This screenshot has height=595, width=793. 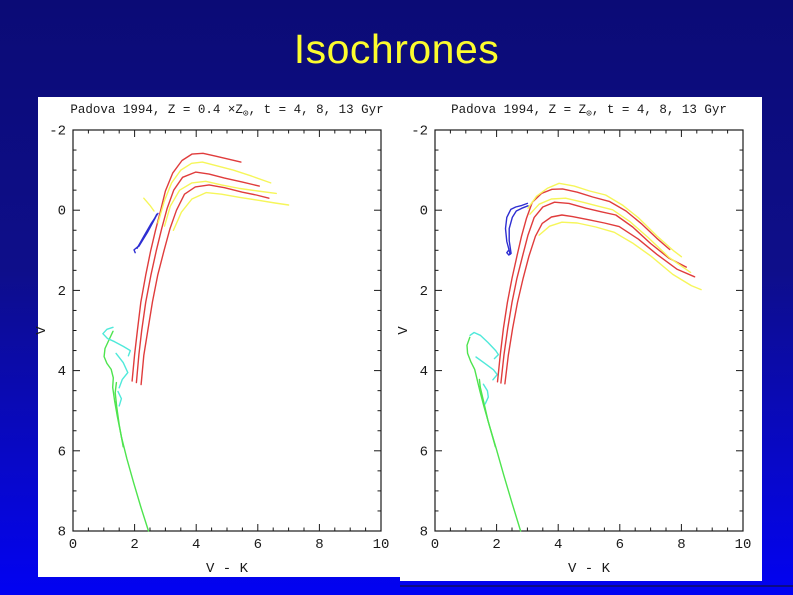 What do you see at coordinates (149, 204) in the screenshot?
I see `series-clump-yellow` at bounding box center [149, 204].